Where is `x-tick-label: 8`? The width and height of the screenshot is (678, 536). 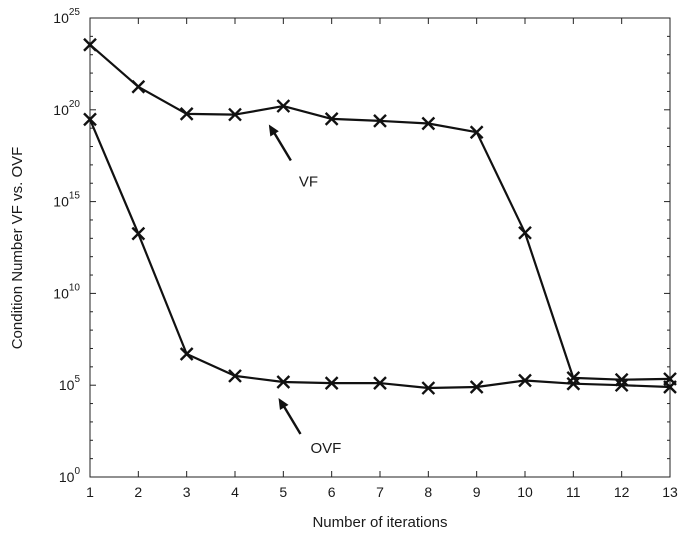
x-tick-label: 8 is located at coordinates (428, 492).